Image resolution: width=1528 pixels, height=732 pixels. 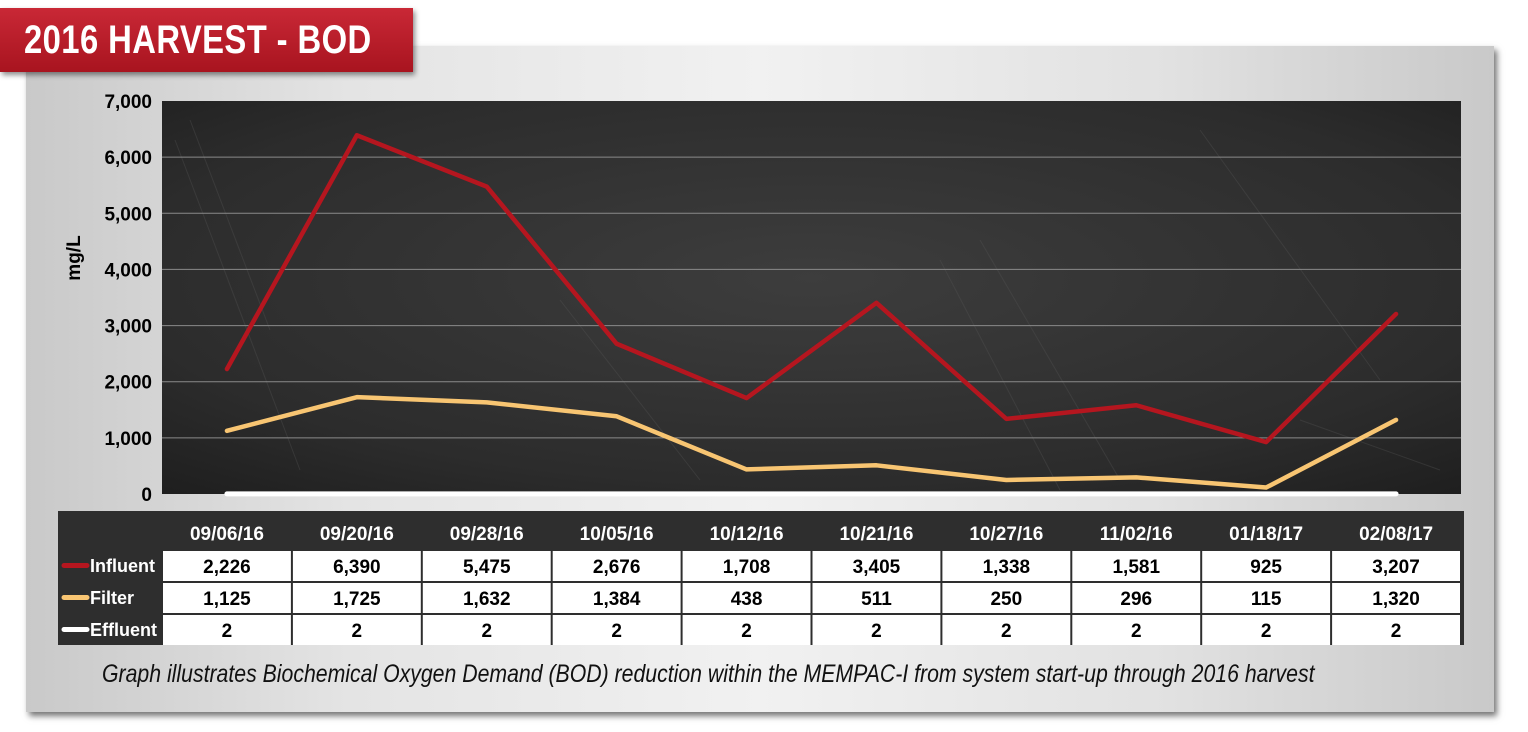 I want to click on table-cell-value: 511, so click(x=876, y=599).